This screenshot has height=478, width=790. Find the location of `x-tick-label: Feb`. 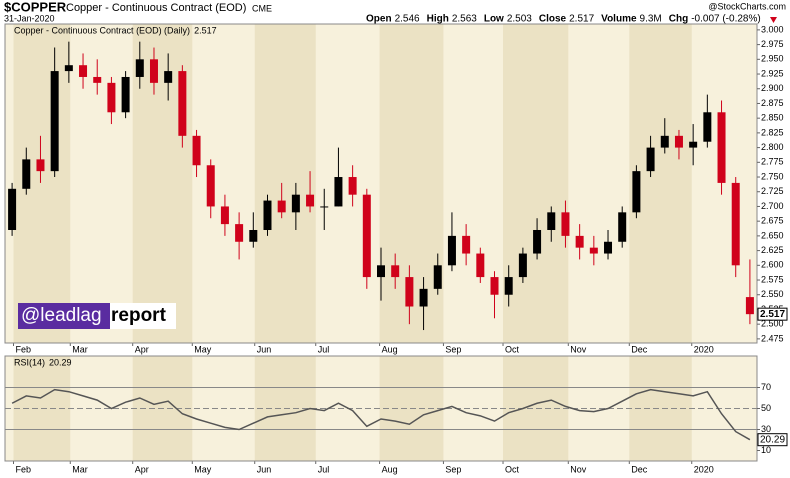

x-tick-label: Feb is located at coordinates (24, 469).